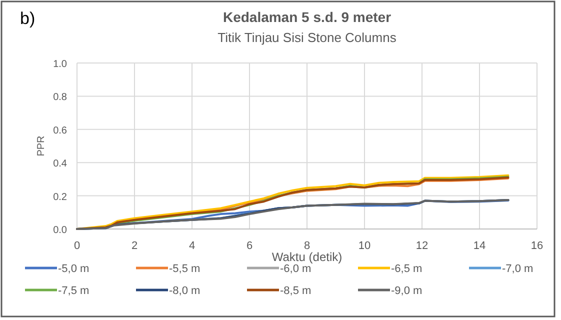 The width and height of the screenshot is (561, 320). What do you see at coordinates (307, 37) in the screenshot?
I see `chart-subtitle: Titik Tinjau Sisi Stone Columns` at bounding box center [307, 37].